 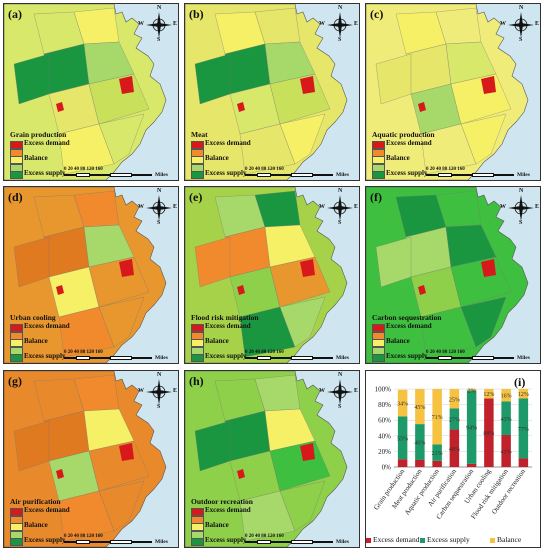 I want to click on y-tick-label: 40%, so click(x=384, y=436).